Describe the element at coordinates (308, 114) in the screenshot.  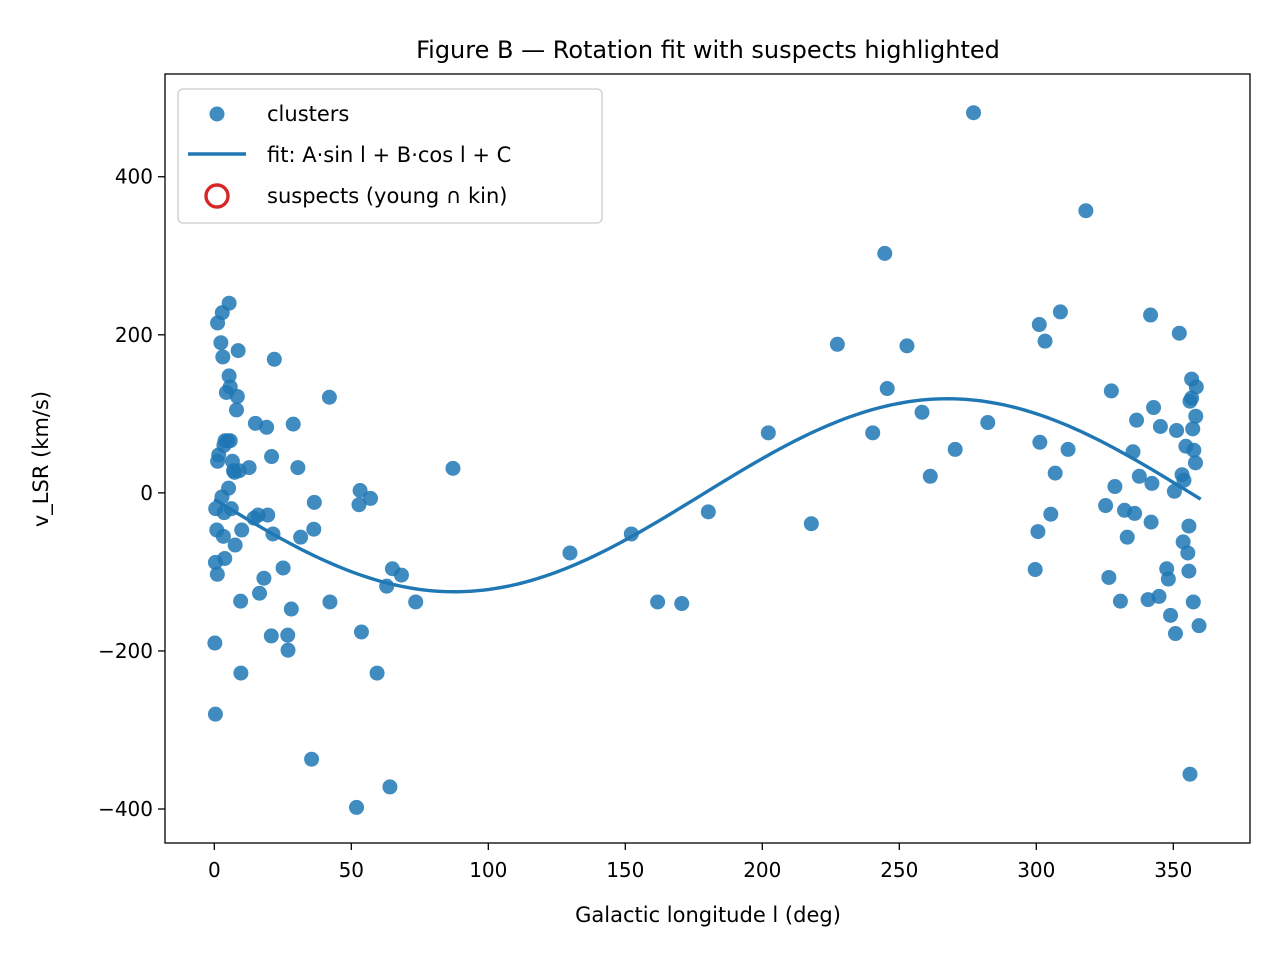
I see `legend-label-clusters: clusters` at that location.